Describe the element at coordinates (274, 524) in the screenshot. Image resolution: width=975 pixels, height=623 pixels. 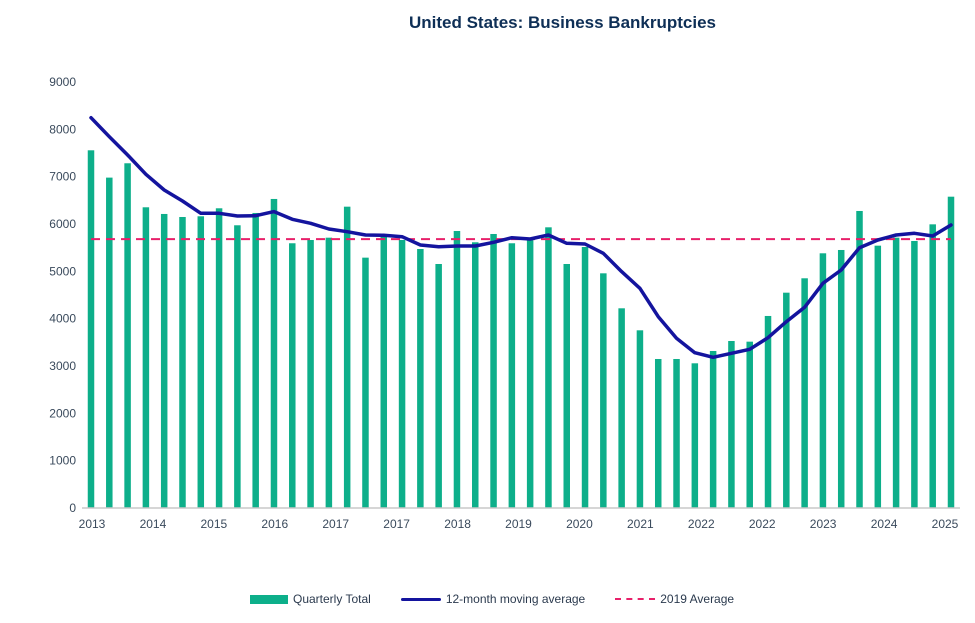
I see `x-tick-label: 2016` at that location.